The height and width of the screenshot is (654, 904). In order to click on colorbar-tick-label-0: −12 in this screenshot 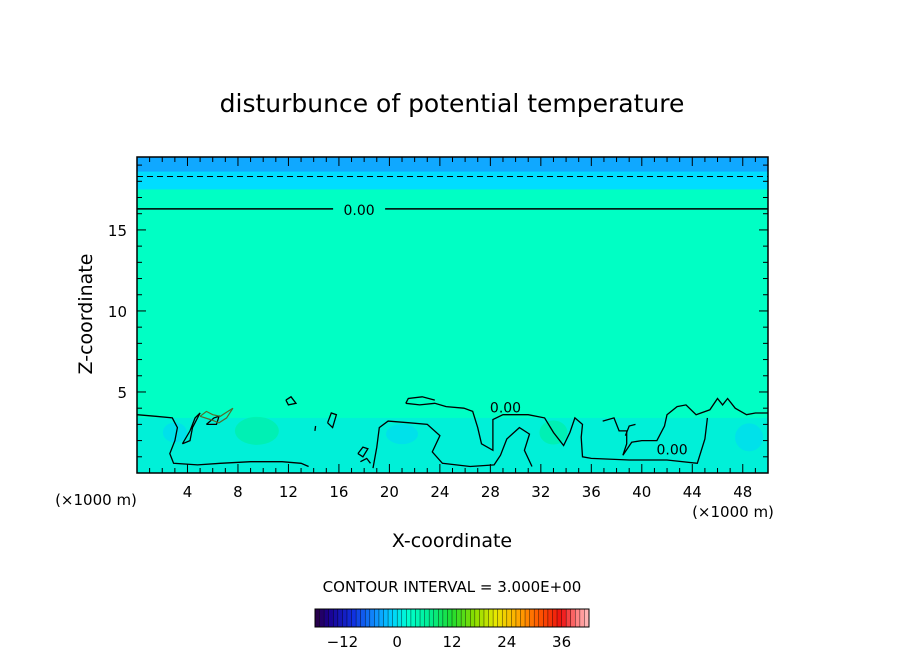, I will do `click(343, 642)`.